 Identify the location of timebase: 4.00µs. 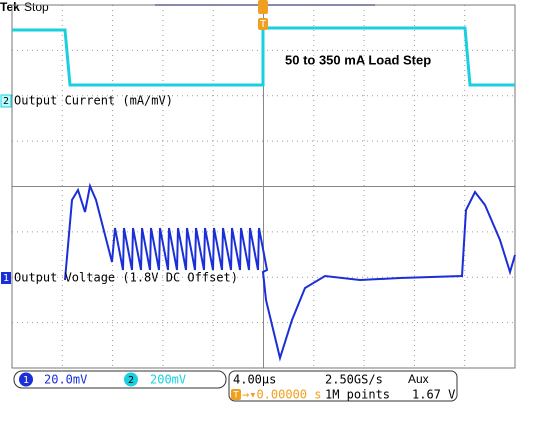
(254, 380).